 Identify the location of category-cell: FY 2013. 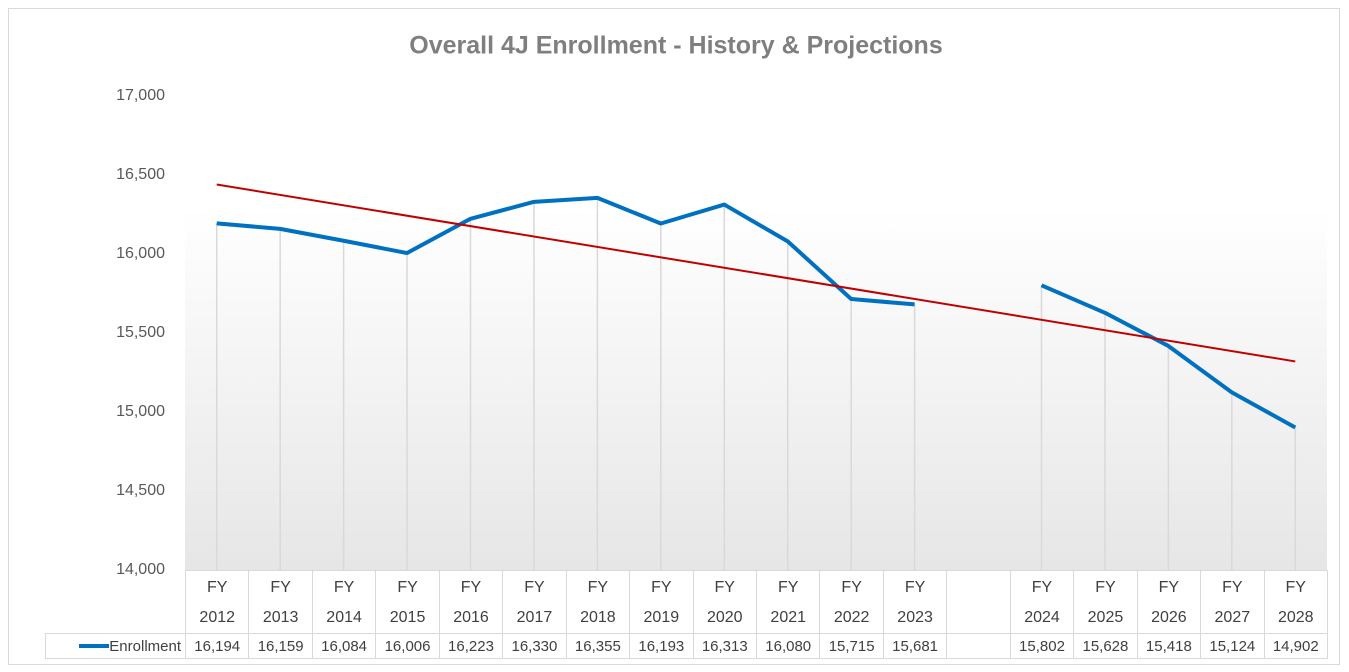
(280, 602).